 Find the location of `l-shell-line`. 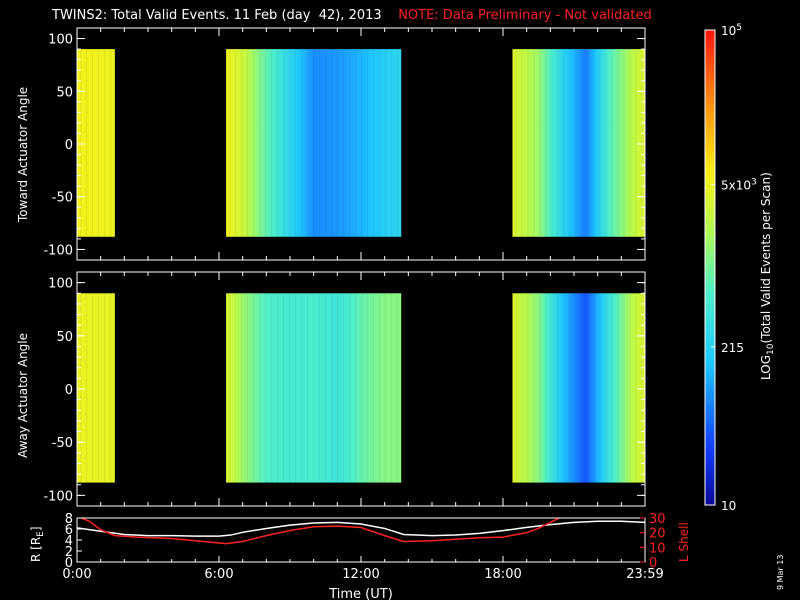

l-shell-line is located at coordinates (319, 531).